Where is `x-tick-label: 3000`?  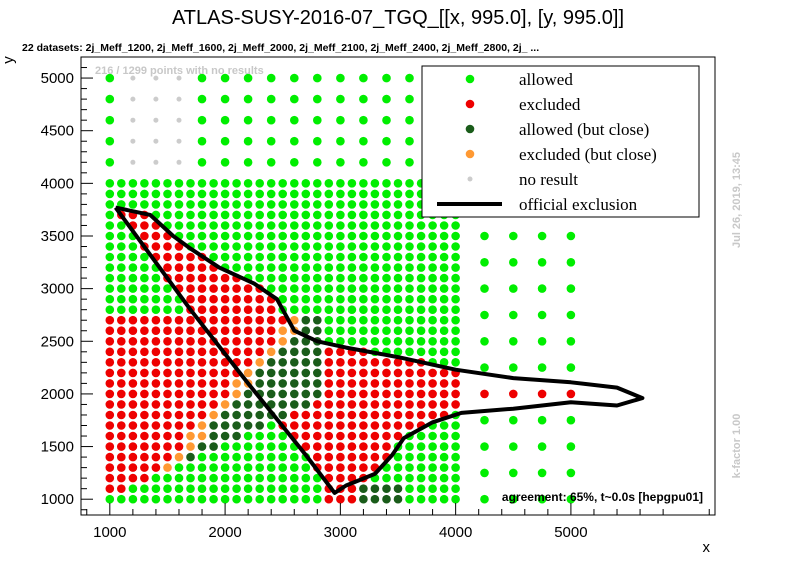 x-tick-label: 3000 is located at coordinates (340, 532).